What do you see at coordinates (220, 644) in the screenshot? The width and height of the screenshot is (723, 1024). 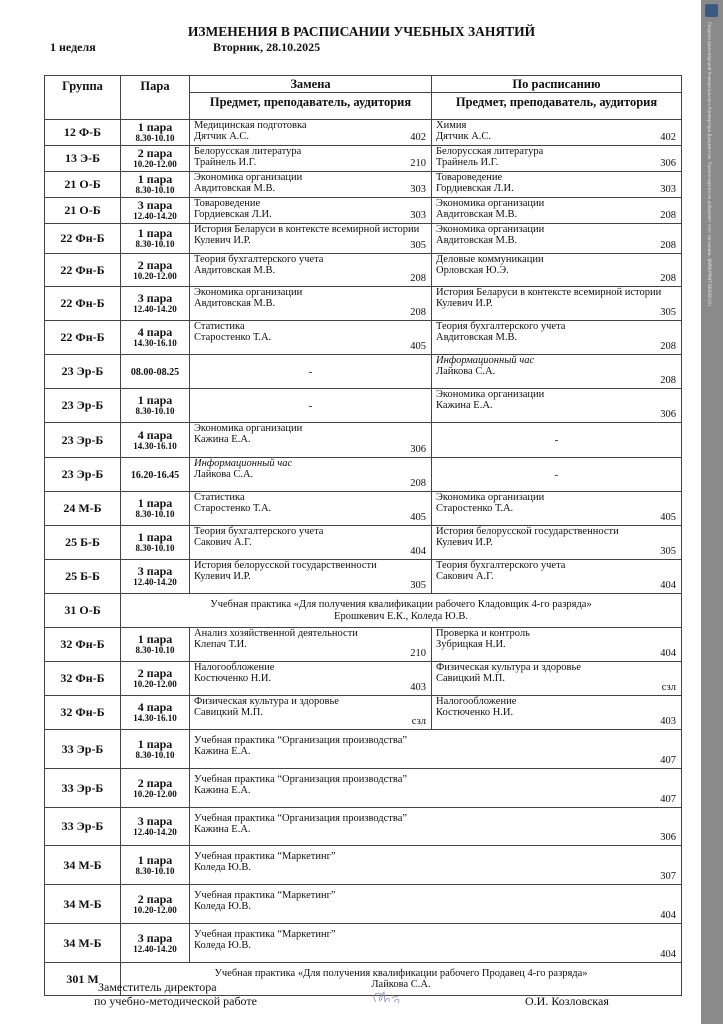 I see `replacement-teacher: Клепач Т.И.` at bounding box center [220, 644].